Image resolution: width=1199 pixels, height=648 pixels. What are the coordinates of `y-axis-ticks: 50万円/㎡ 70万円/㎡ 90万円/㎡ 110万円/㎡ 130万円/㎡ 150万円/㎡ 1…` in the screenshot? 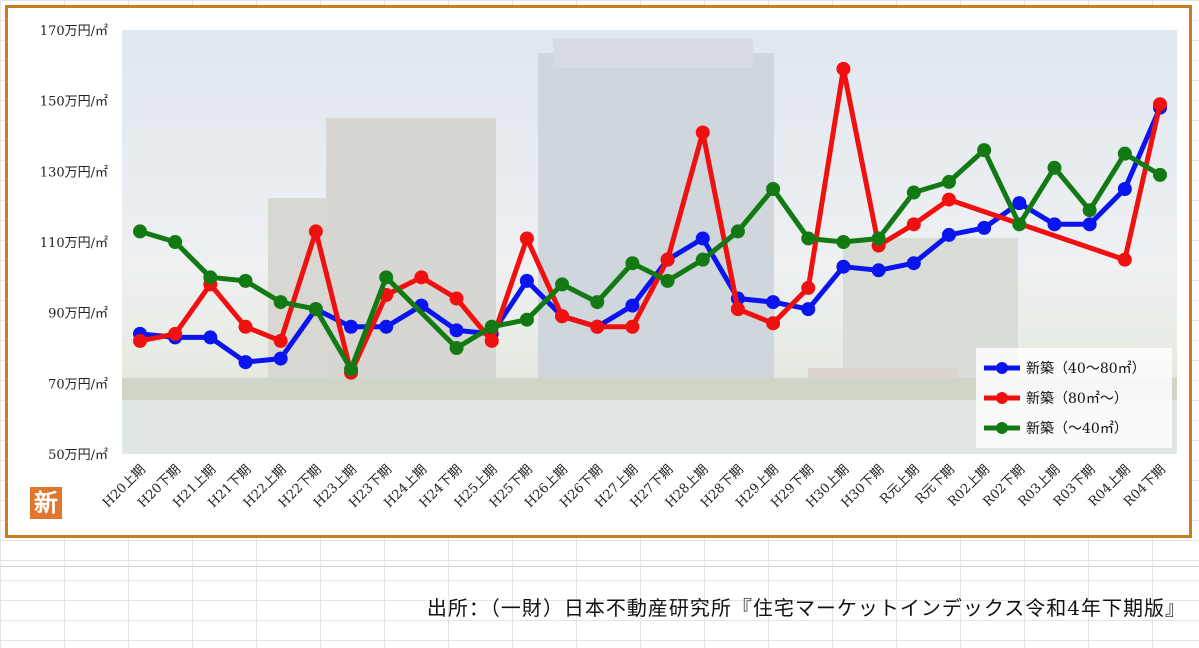 It's located at (74, 243).